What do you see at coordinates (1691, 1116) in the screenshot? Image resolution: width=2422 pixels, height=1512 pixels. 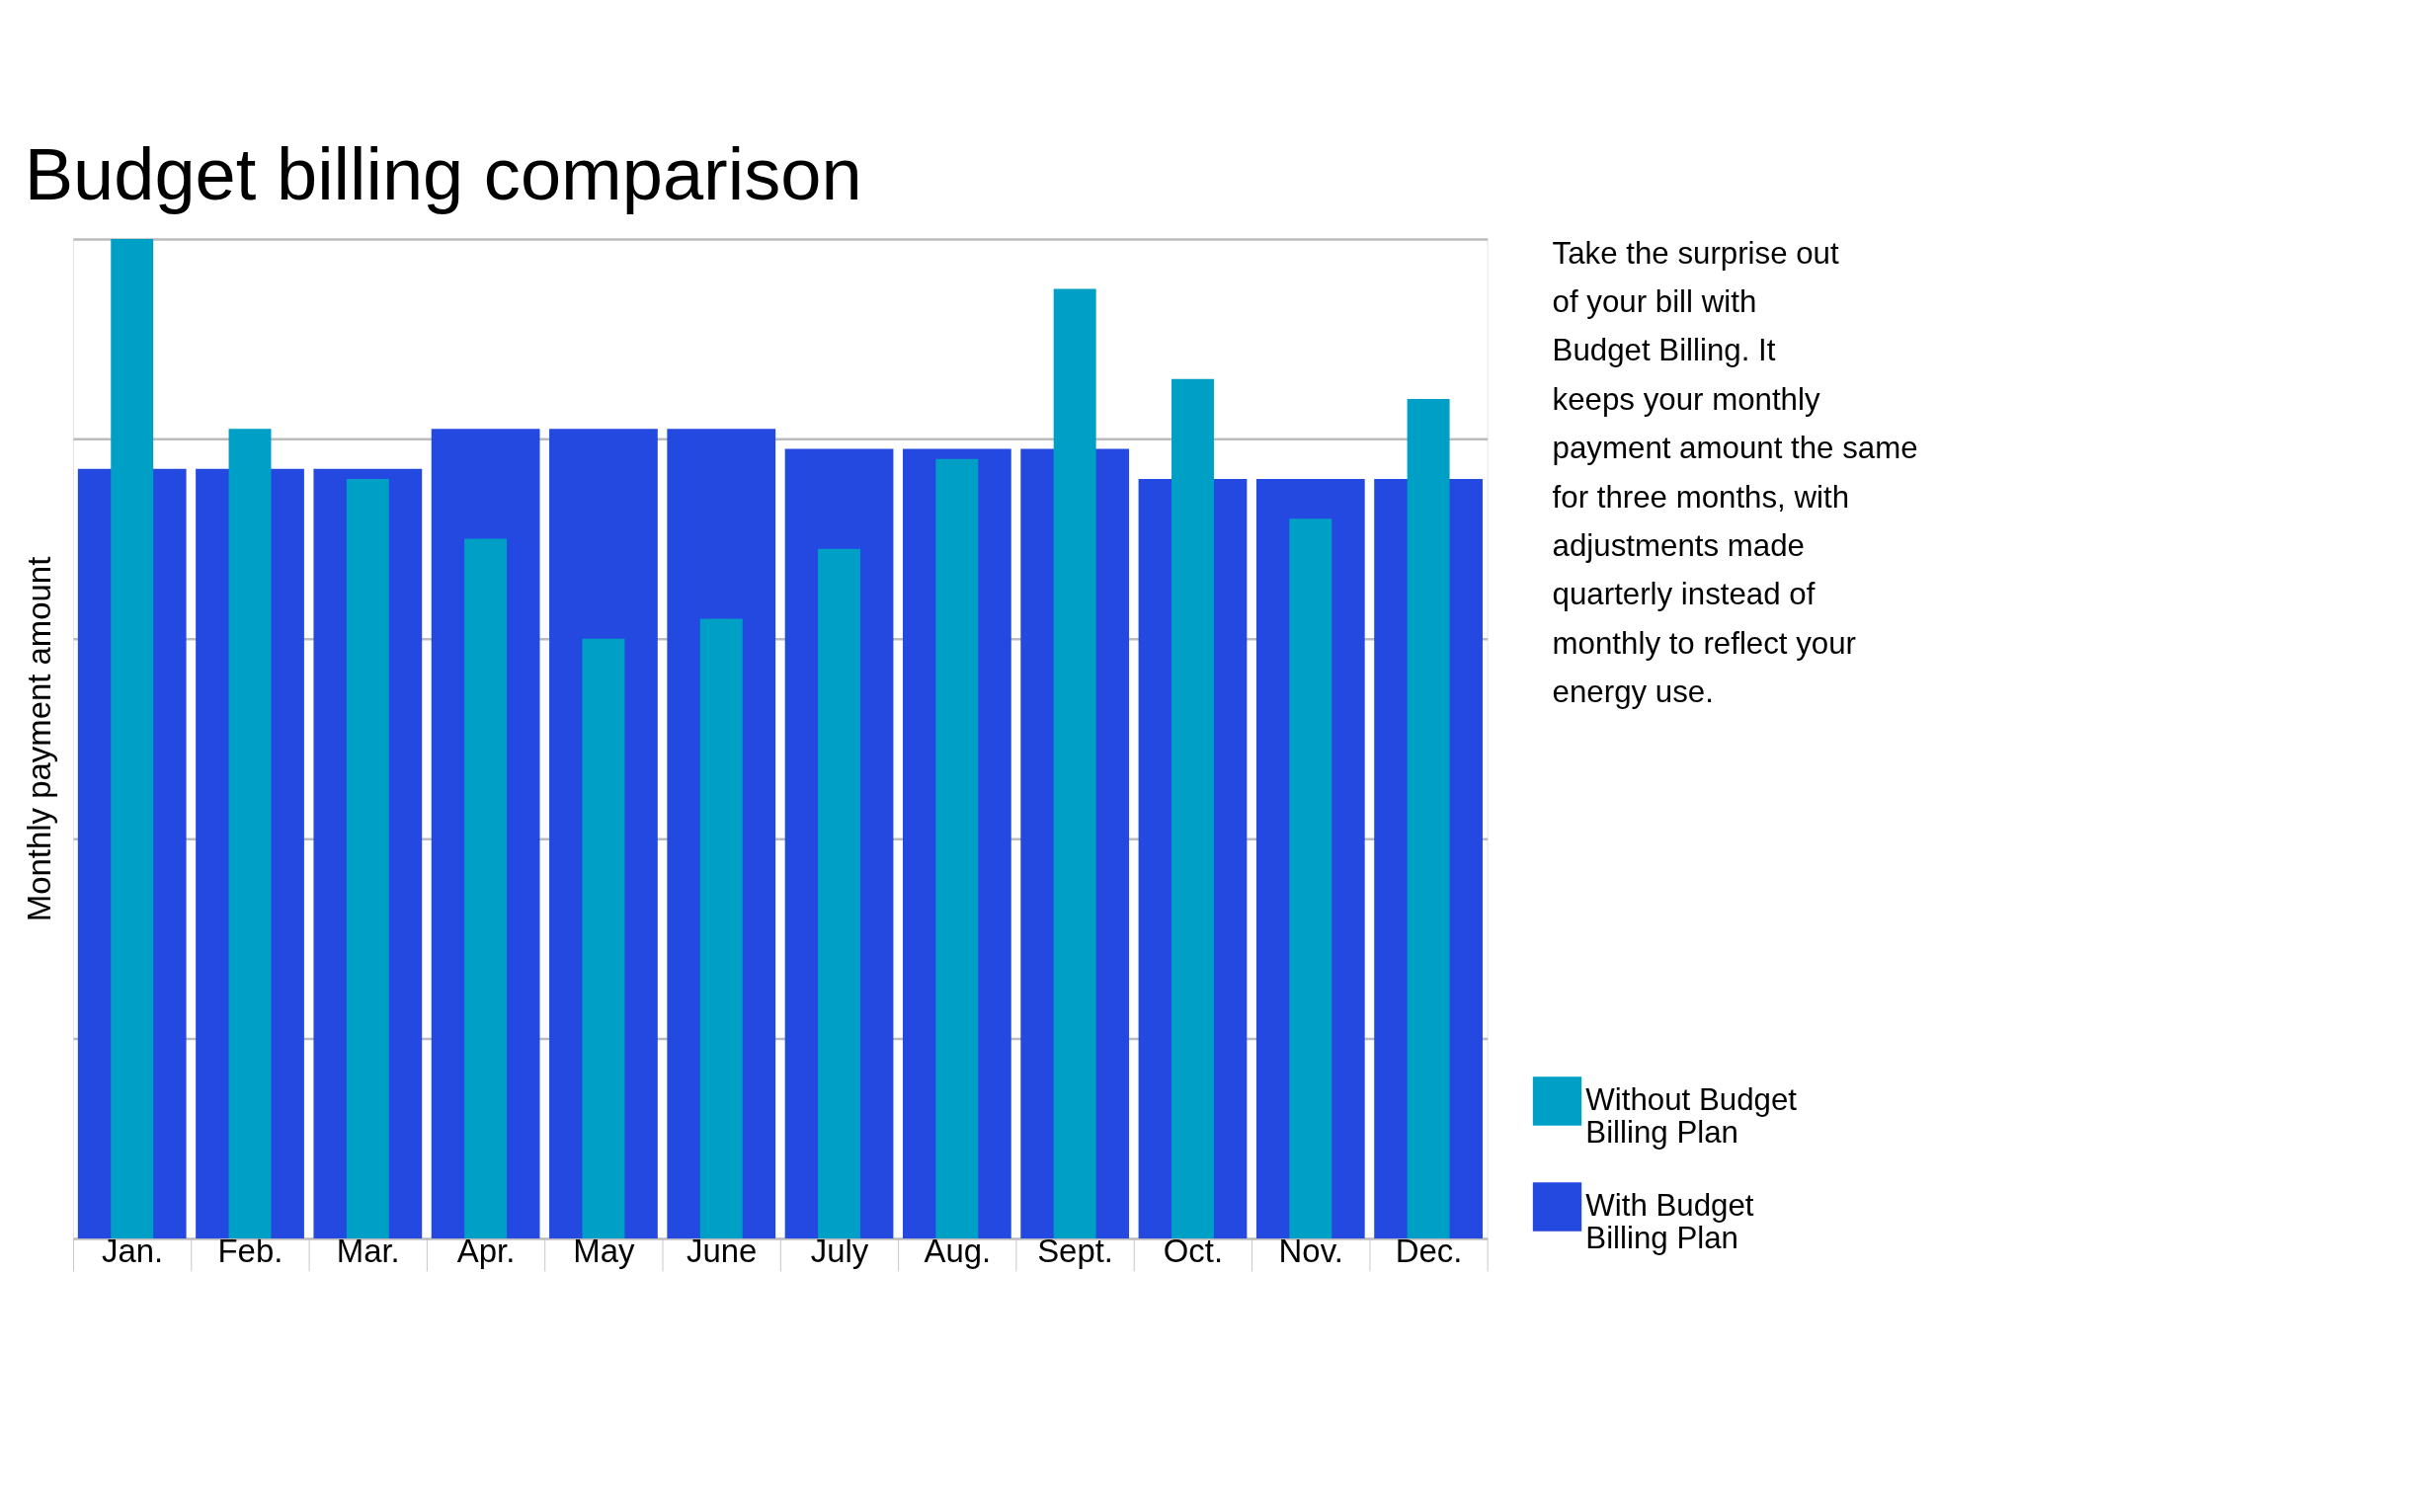 I see `legend-label: Without Budget Billing Plan` at bounding box center [1691, 1116].